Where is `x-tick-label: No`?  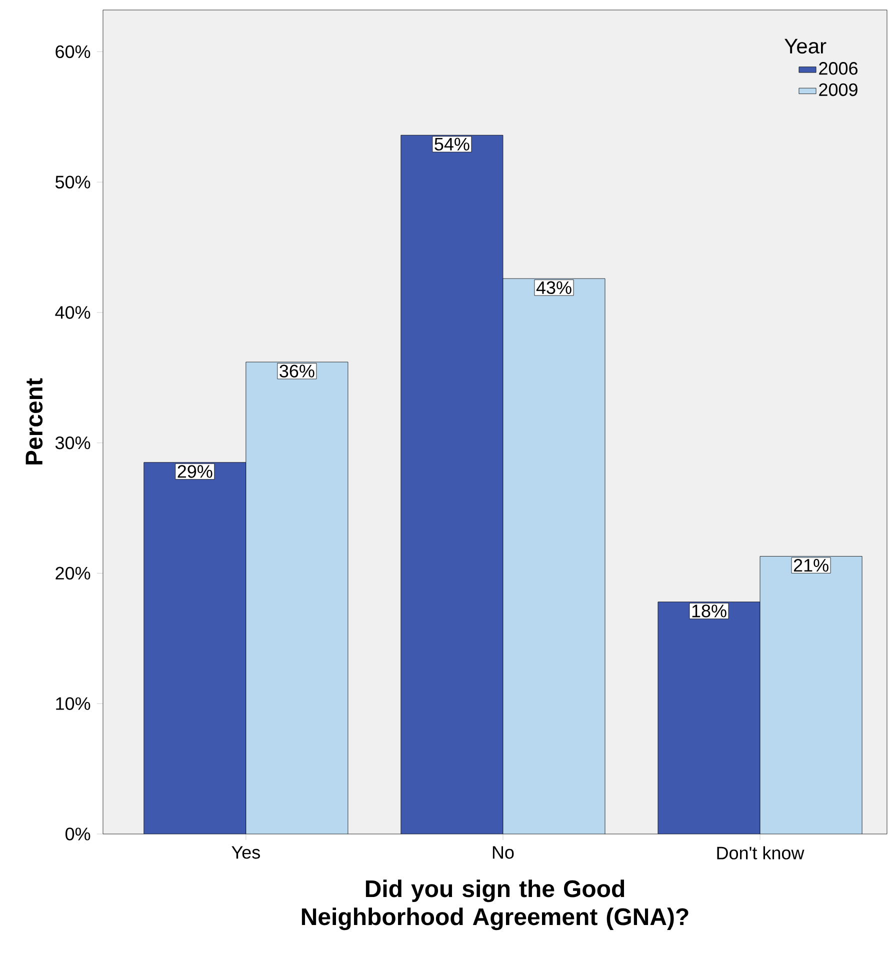
x-tick-label: No is located at coordinates (503, 852).